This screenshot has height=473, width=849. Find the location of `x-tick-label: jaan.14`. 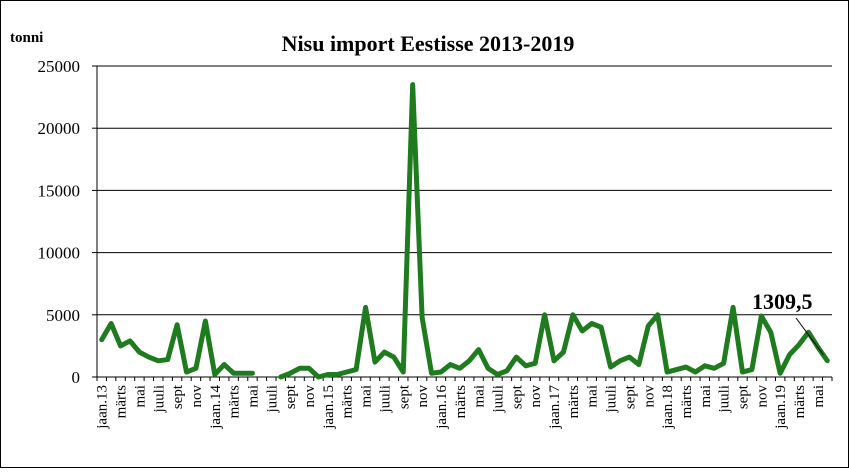

x-tick-label: jaan.14 is located at coordinates (216, 407).